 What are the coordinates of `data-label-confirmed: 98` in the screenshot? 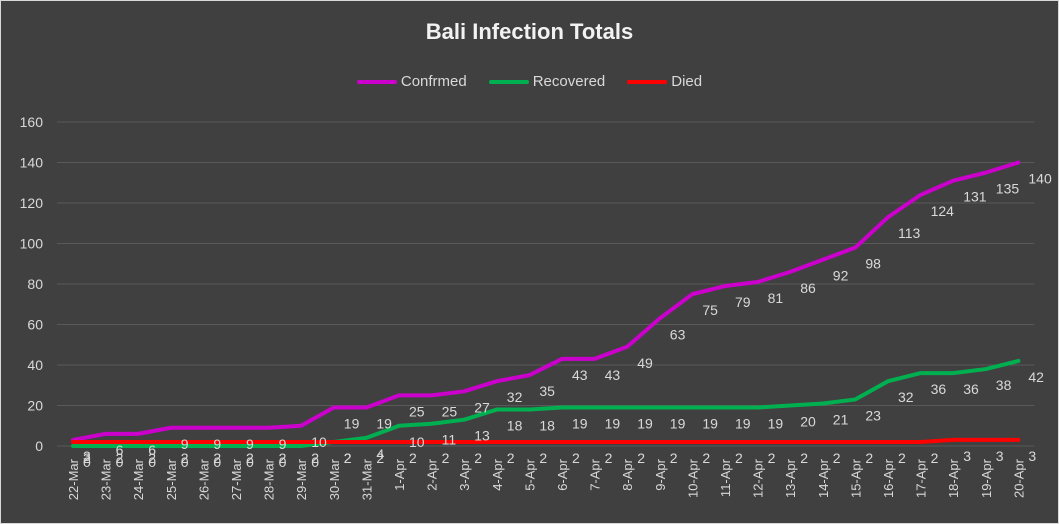 It's located at (873, 264).